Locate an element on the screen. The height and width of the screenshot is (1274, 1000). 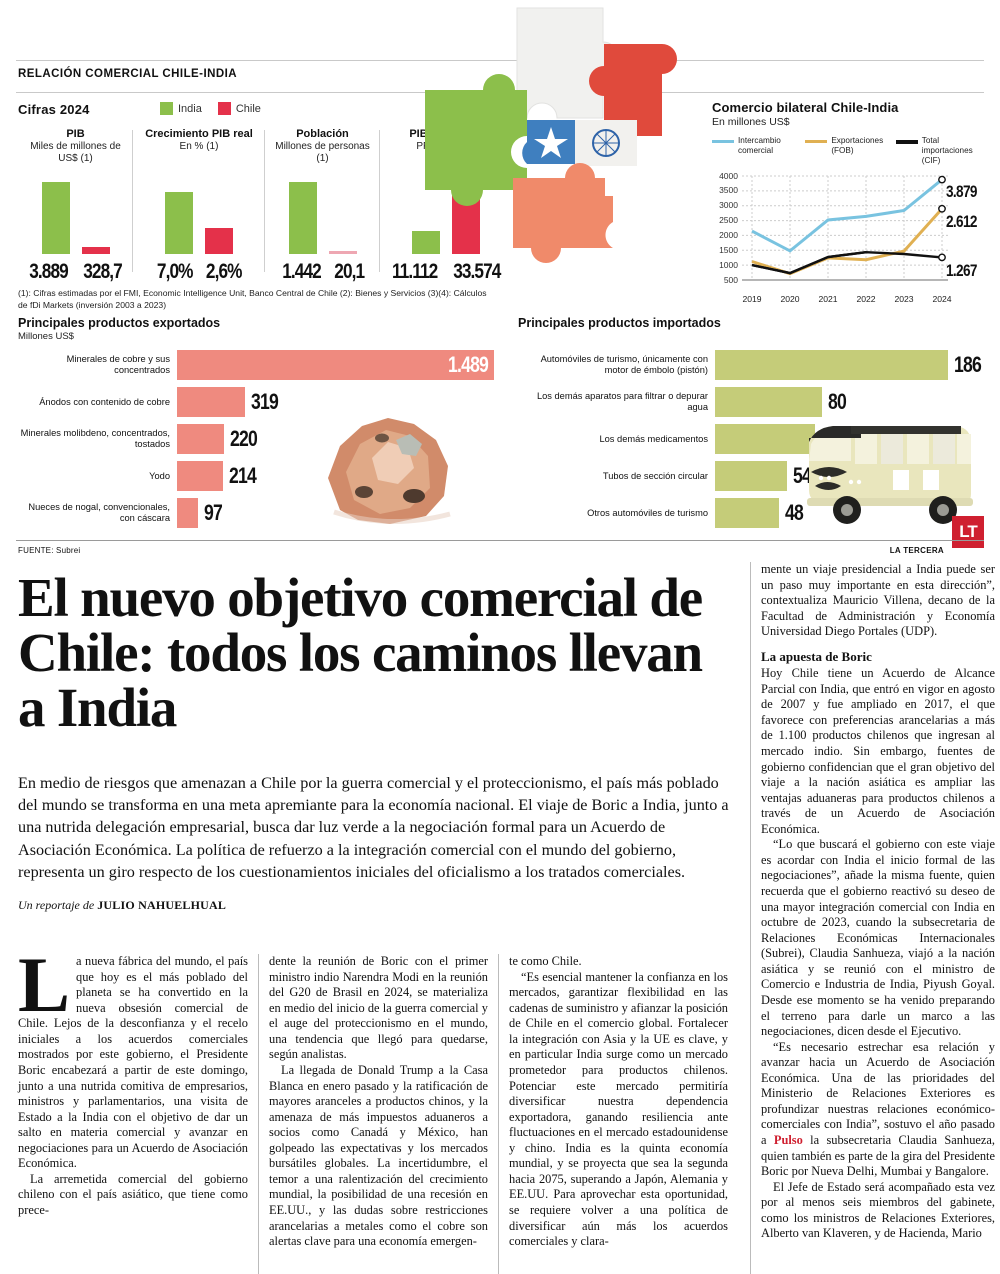
ytick-3000: 3000 is located at coordinates (728, 205).